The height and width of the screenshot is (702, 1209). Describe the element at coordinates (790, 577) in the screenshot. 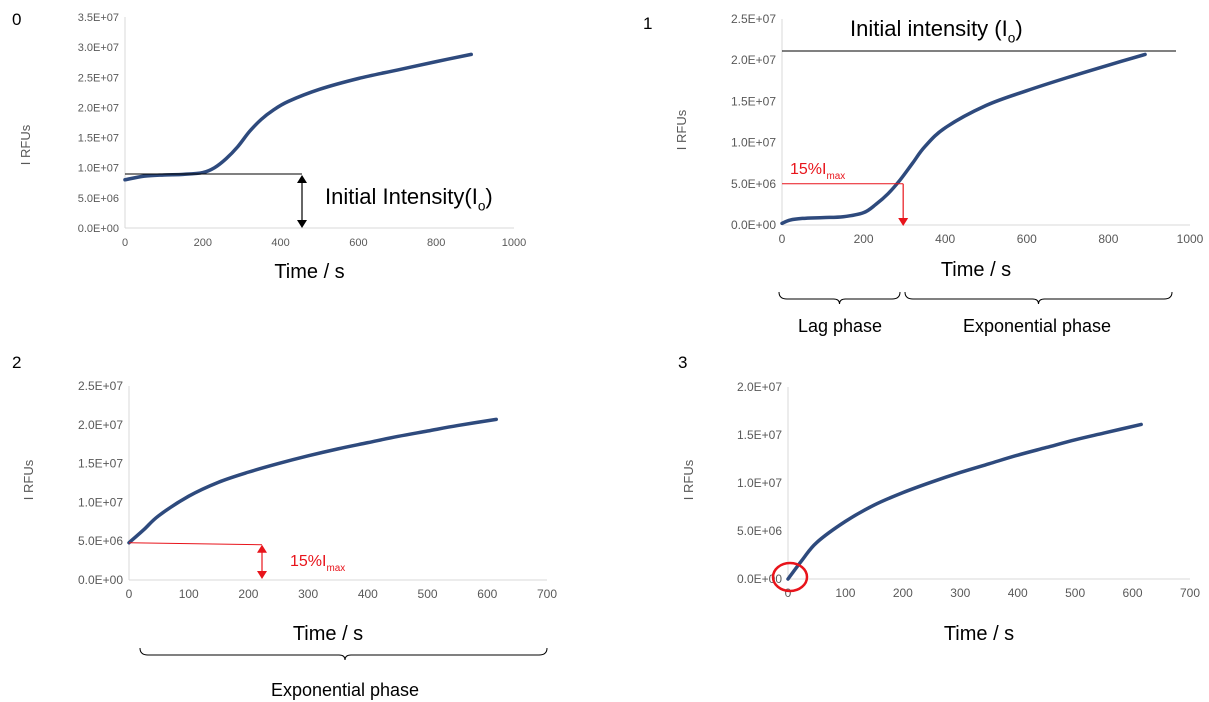

I see `p3-origin-circle` at that location.